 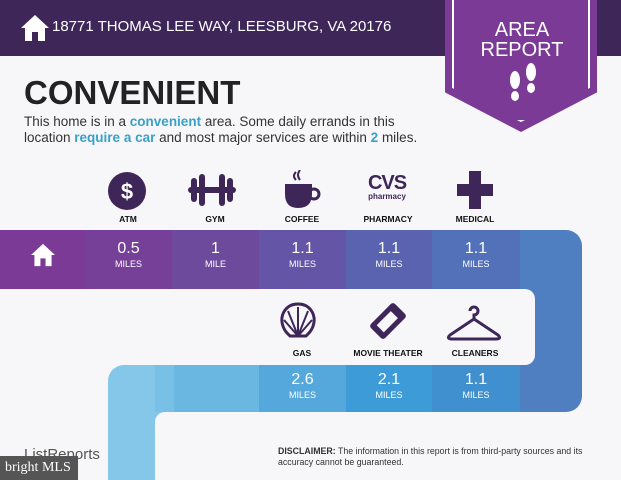 What do you see at coordinates (522, 30) in the screenshot?
I see `badge-line1: AREA` at bounding box center [522, 30].